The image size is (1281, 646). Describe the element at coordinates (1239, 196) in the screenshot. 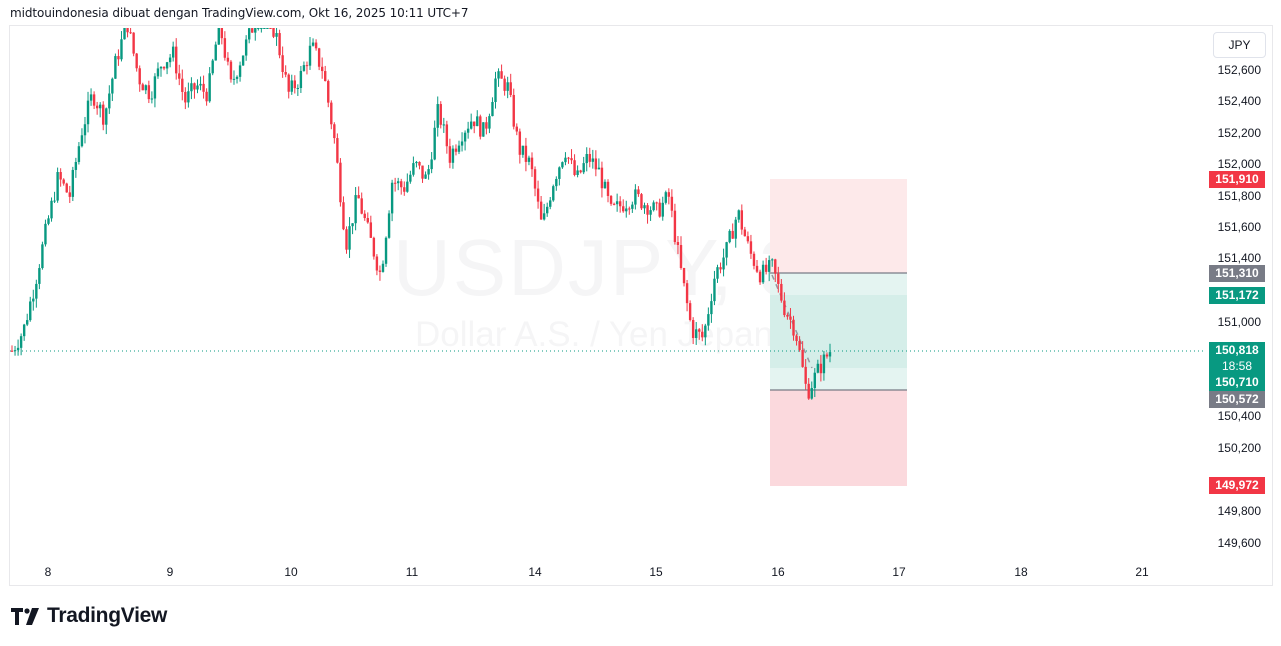

I see `price-tick: 151,800` at that location.